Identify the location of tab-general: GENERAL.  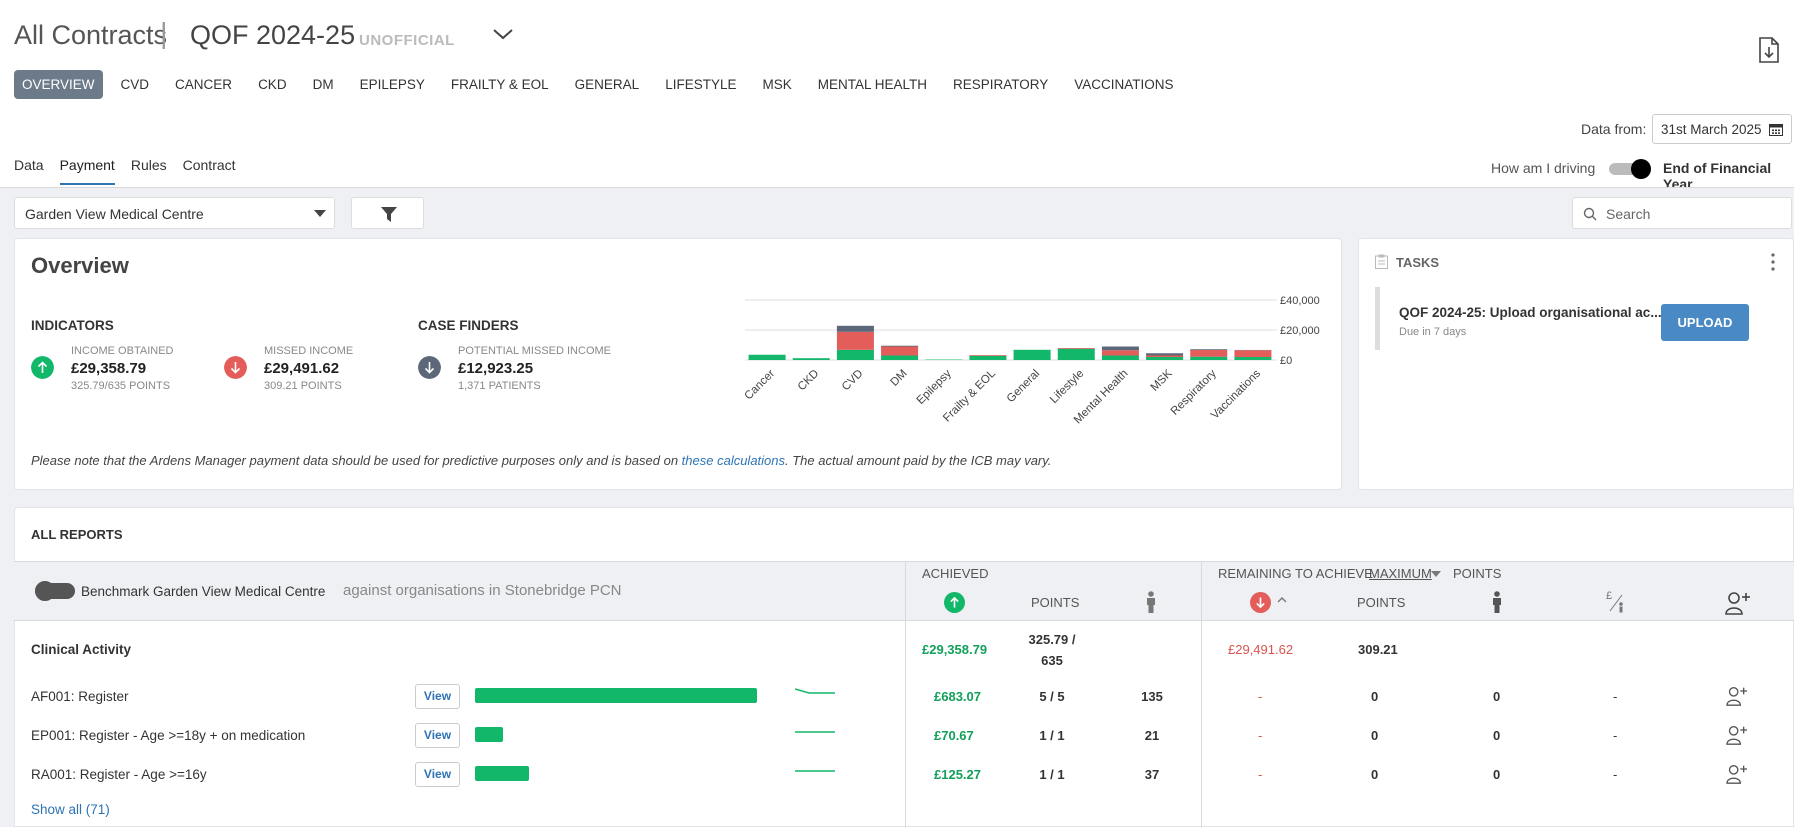
(607, 84).